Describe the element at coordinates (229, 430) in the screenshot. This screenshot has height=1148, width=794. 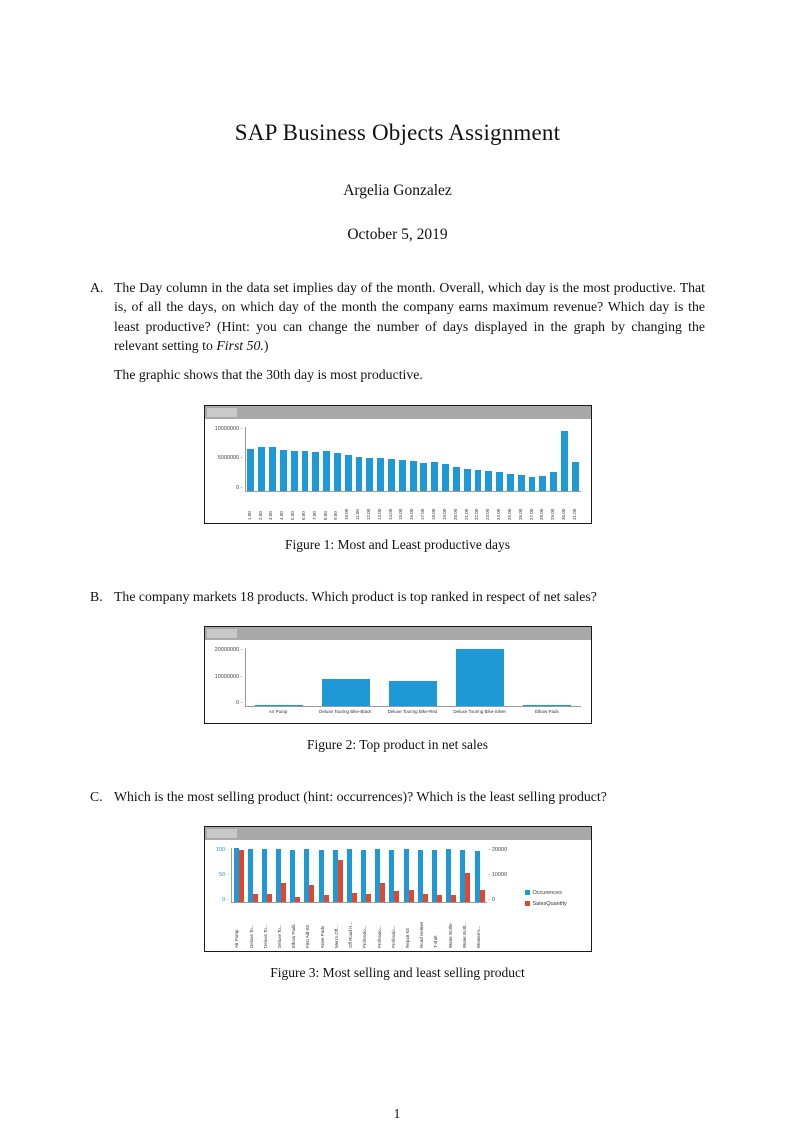
I see `y-tick-label: 10000000` at that location.